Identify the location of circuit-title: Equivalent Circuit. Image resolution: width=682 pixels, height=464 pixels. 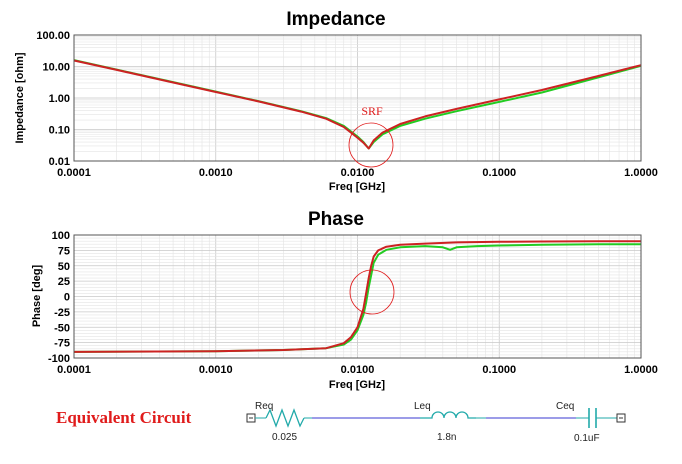
(124, 417).